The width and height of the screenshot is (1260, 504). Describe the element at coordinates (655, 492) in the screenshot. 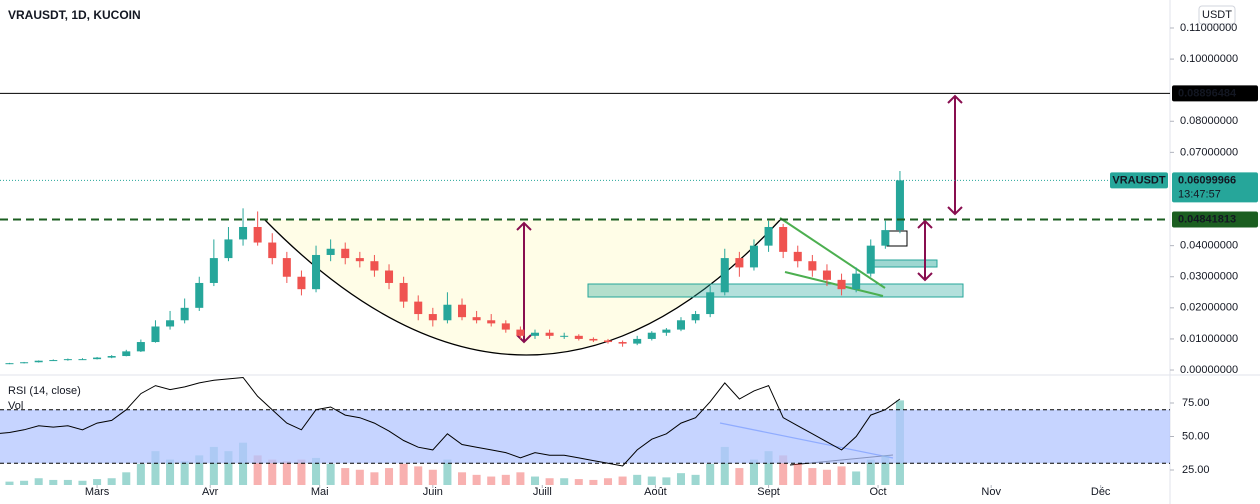

I see `x-tick-label: Août` at that location.